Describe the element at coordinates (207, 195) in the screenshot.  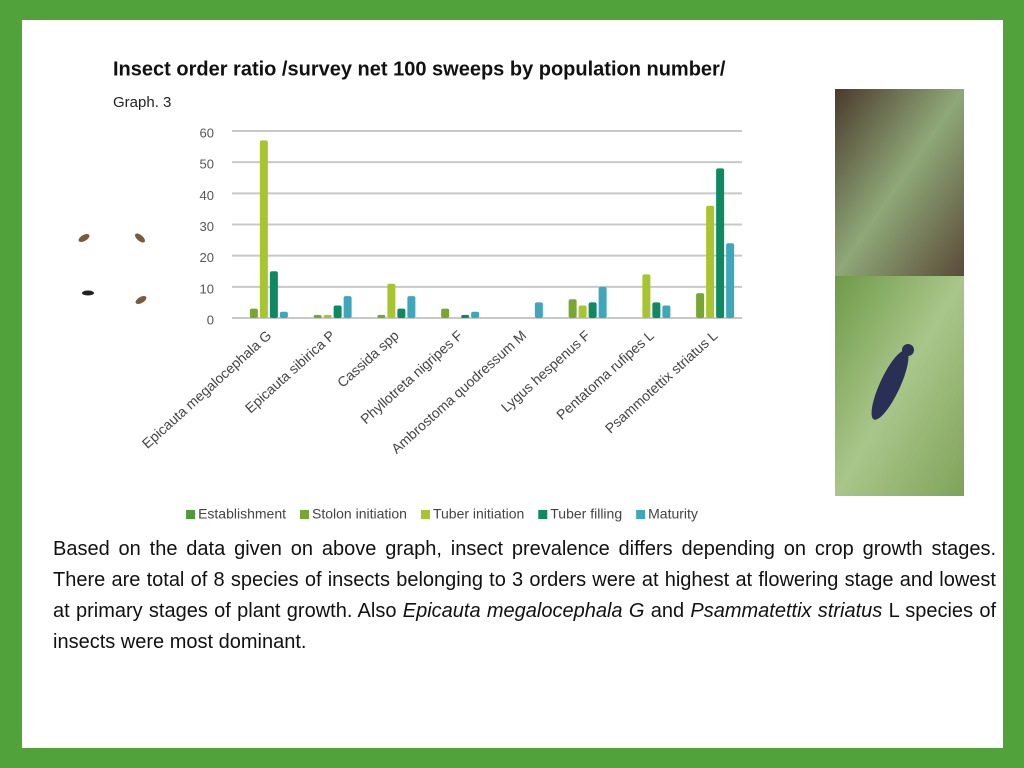
I see `y-tick-label: 40` at that location.